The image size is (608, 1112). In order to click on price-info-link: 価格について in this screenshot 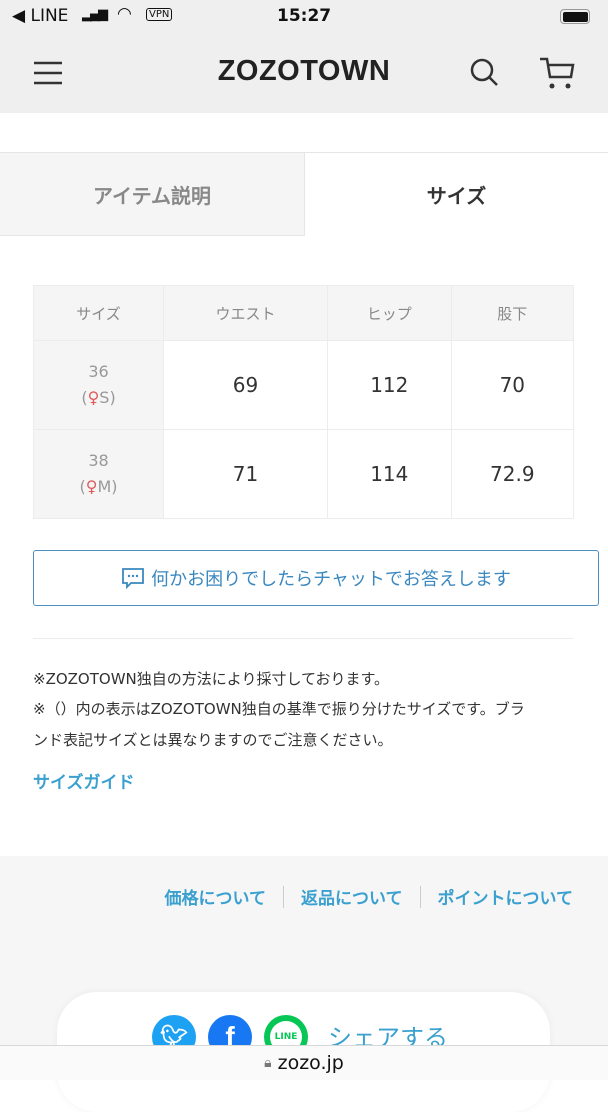, I will do `click(215, 899)`.